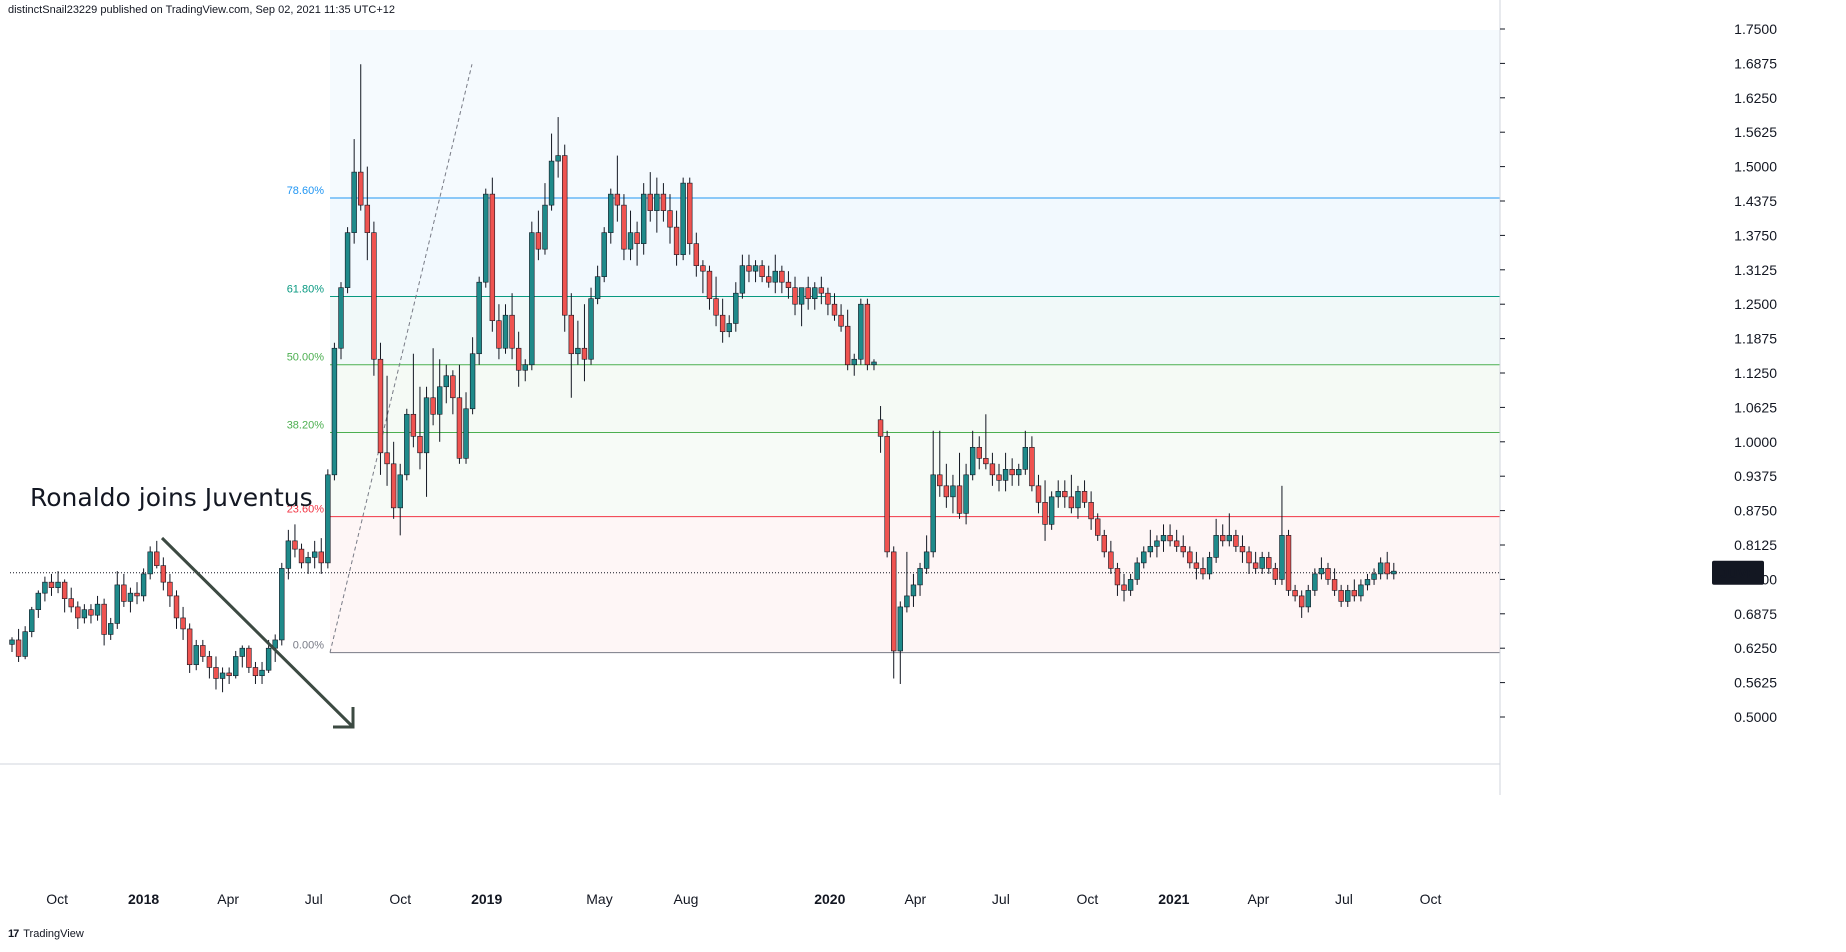 The height and width of the screenshot is (952, 1846). Describe the element at coordinates (599, 899) in the screenshot. I see `time-tick-label: May` at that location.